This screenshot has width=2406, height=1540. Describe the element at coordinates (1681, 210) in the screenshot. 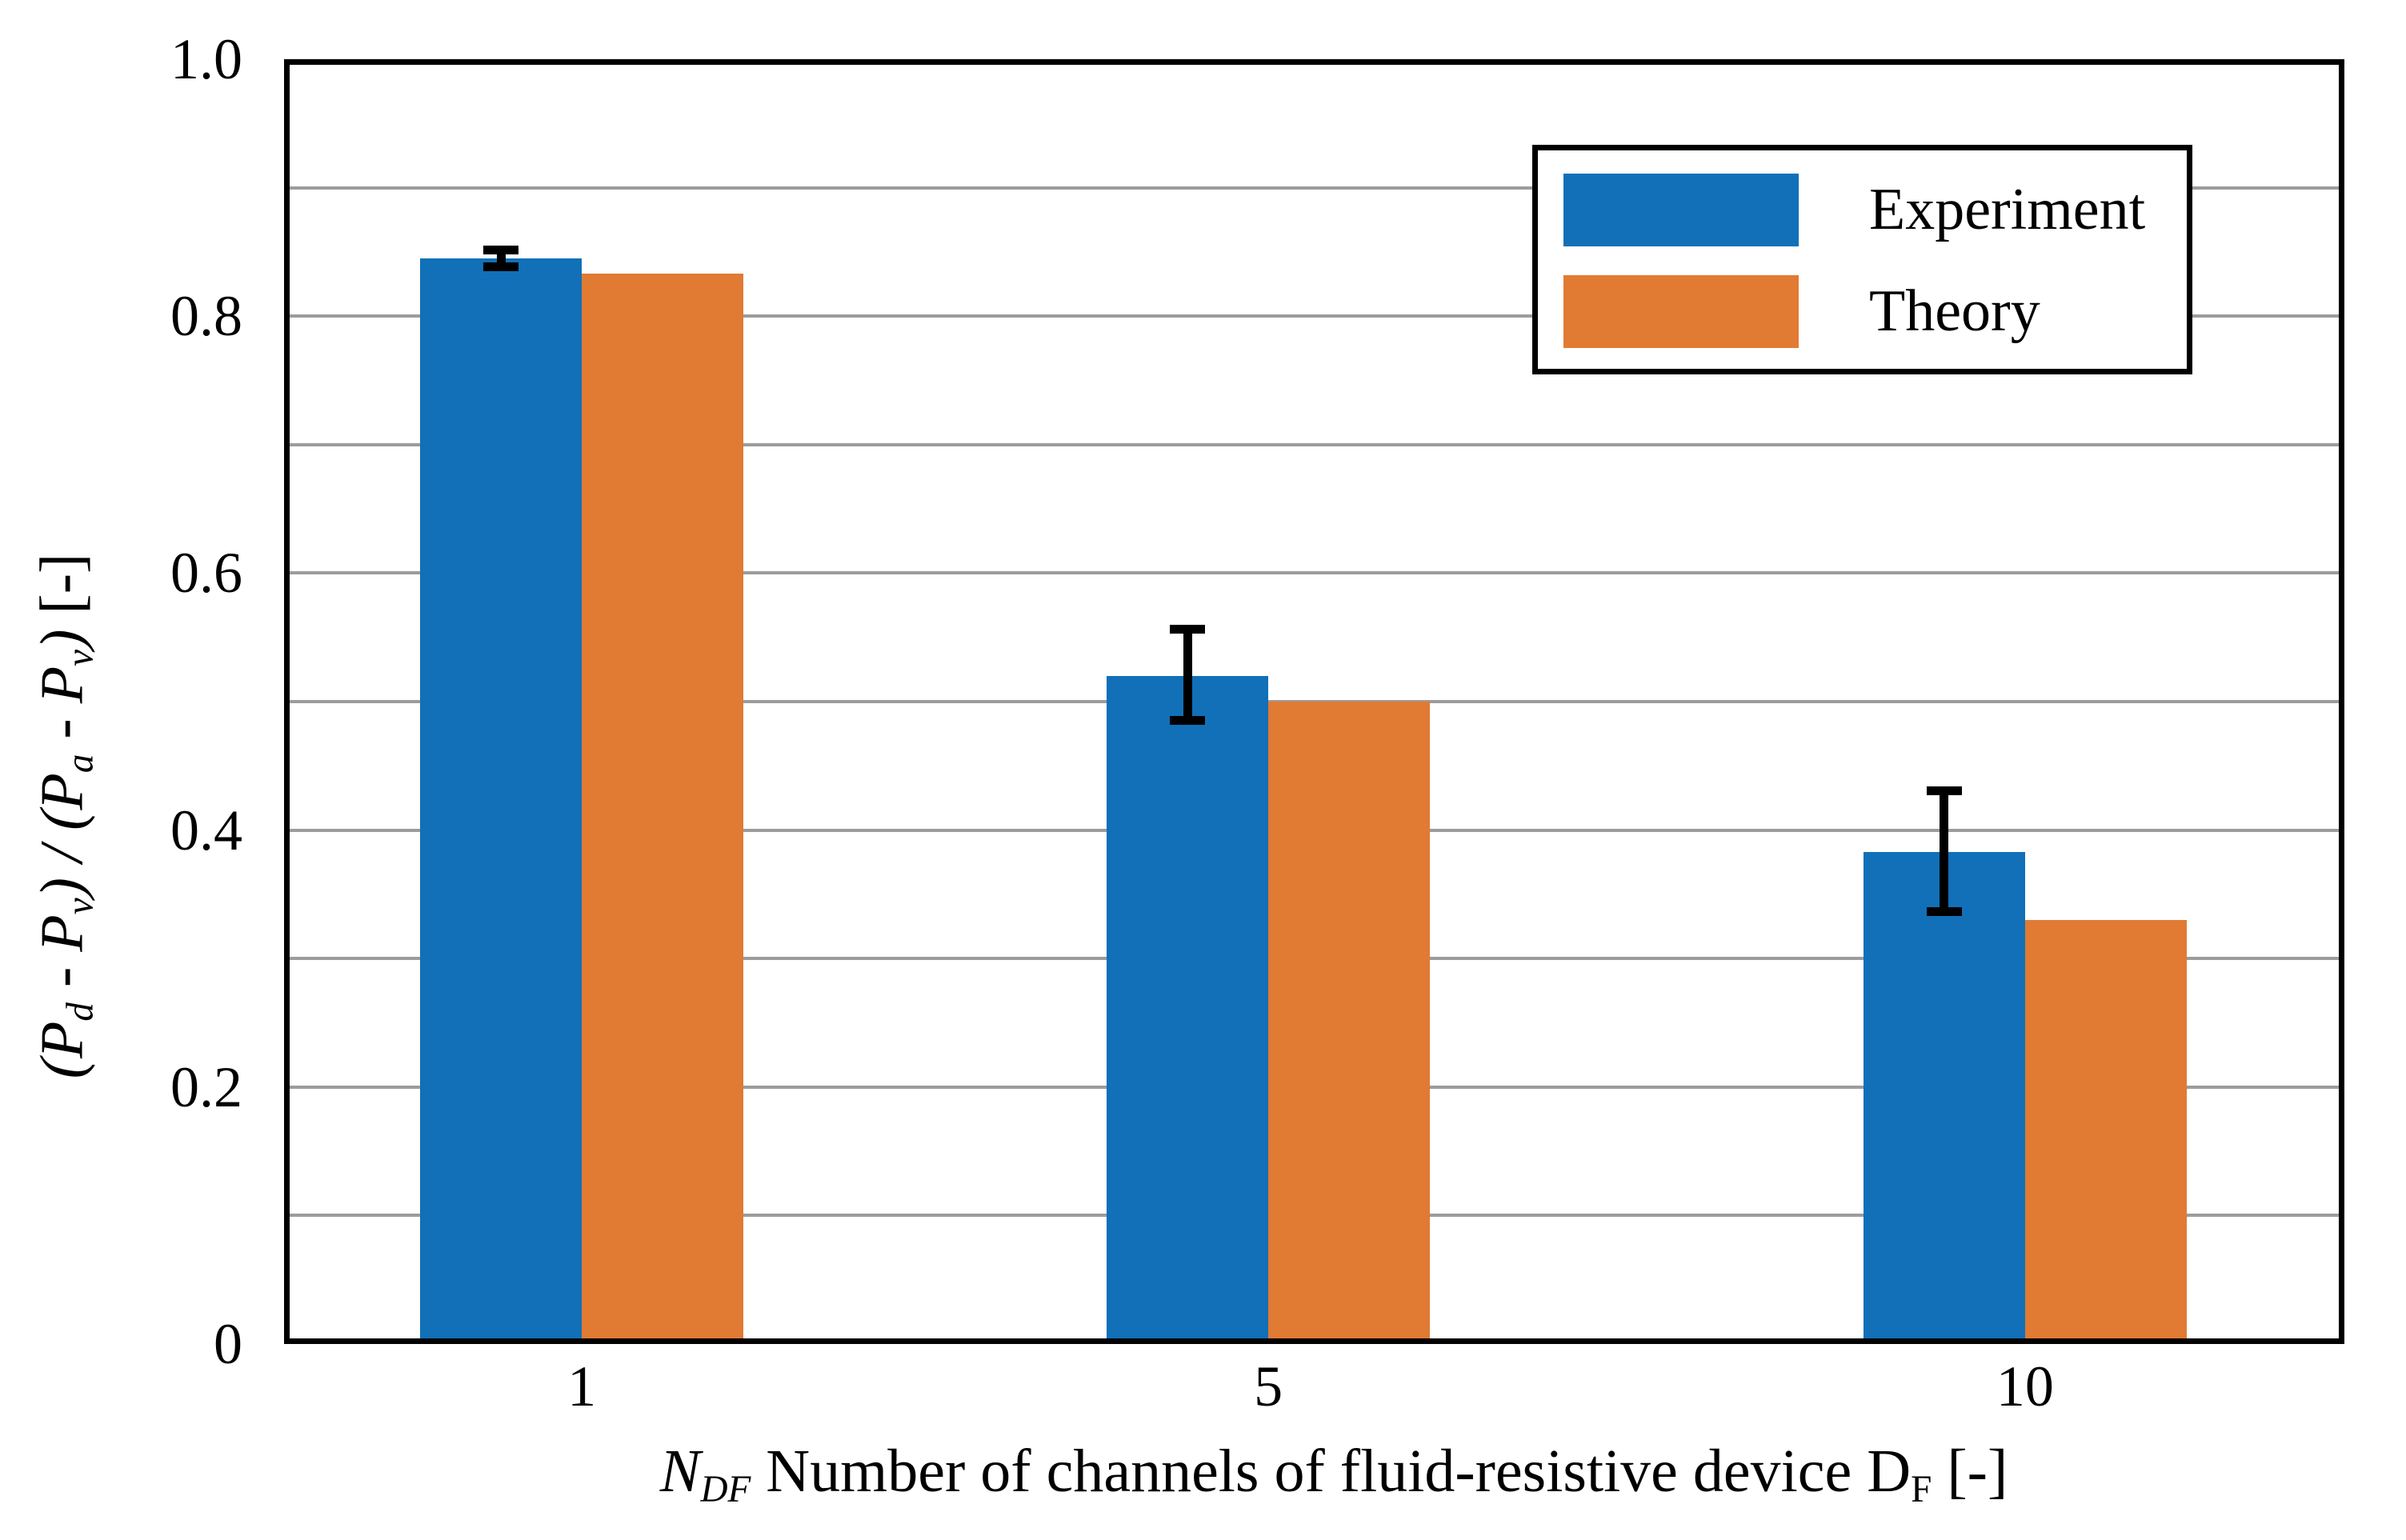

I see `legend-swatch-experiment` at that location.